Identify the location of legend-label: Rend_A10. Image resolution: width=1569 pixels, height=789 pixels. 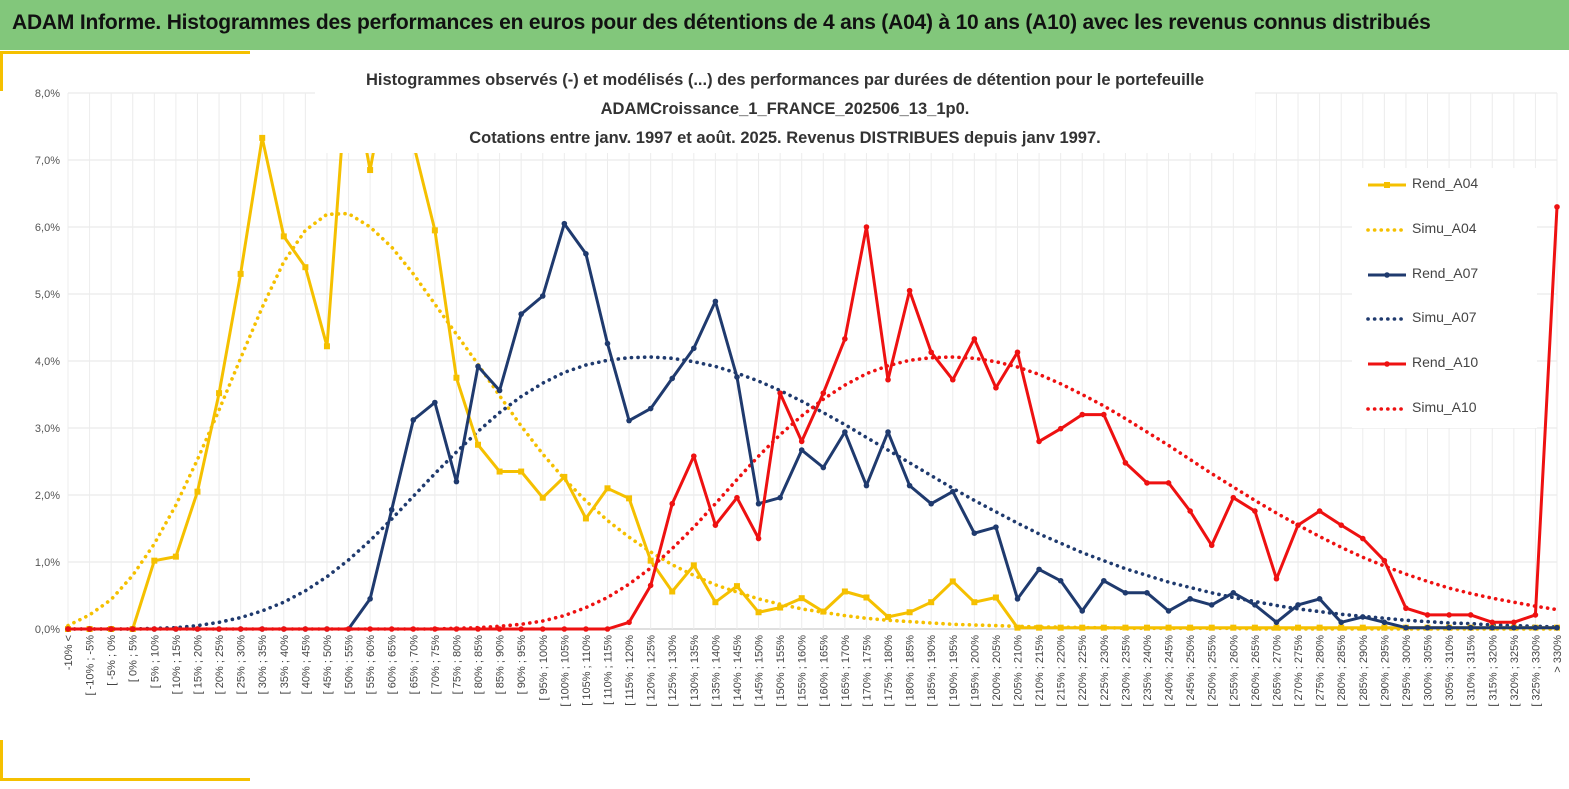
(1445, 362).